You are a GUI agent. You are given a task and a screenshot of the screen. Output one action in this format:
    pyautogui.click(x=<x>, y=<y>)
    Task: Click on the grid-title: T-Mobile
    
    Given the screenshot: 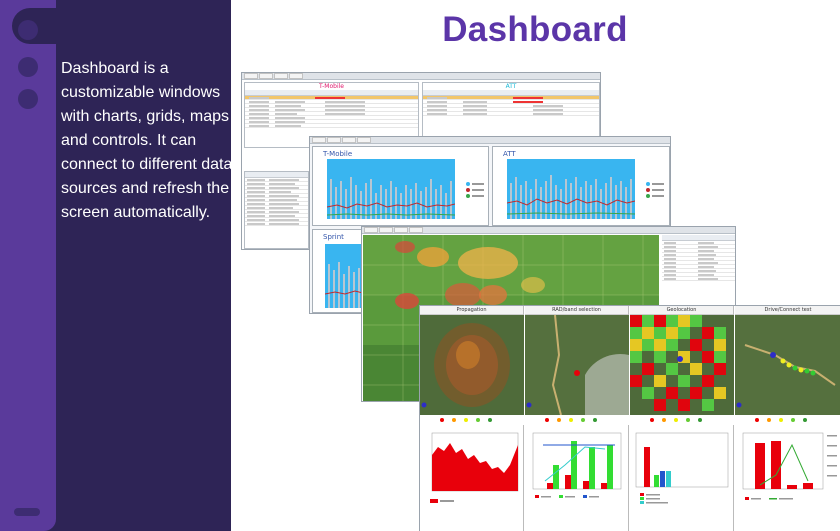 What is the action you would take?
    pyautogui.click(x=331, y=86)
    